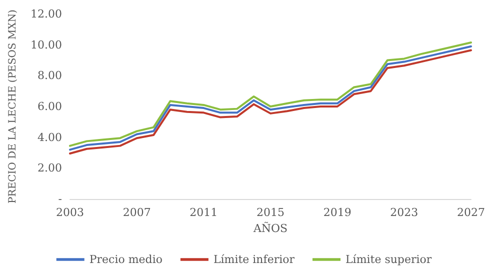 The width and height of the screenshot is (488, 272). Describe the element at coordinates (126, 259) in the screenshot. I see `legend-label: Precio medio` at that location.